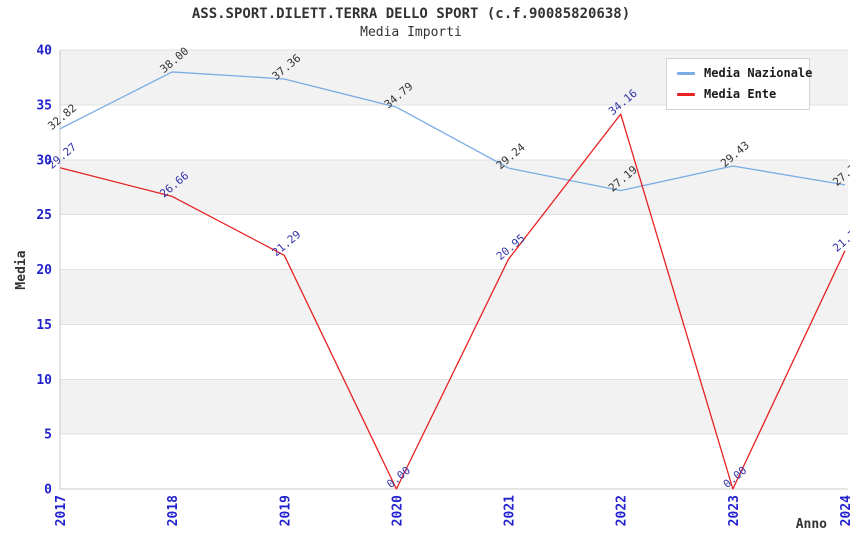 The width and height of the screenshot is (850, 550). What do you see at coordinates (758, 73) in the screenshot?
I see `legend-label-media-nazionale: Media Nazionale` at bounding box center [758, 73].